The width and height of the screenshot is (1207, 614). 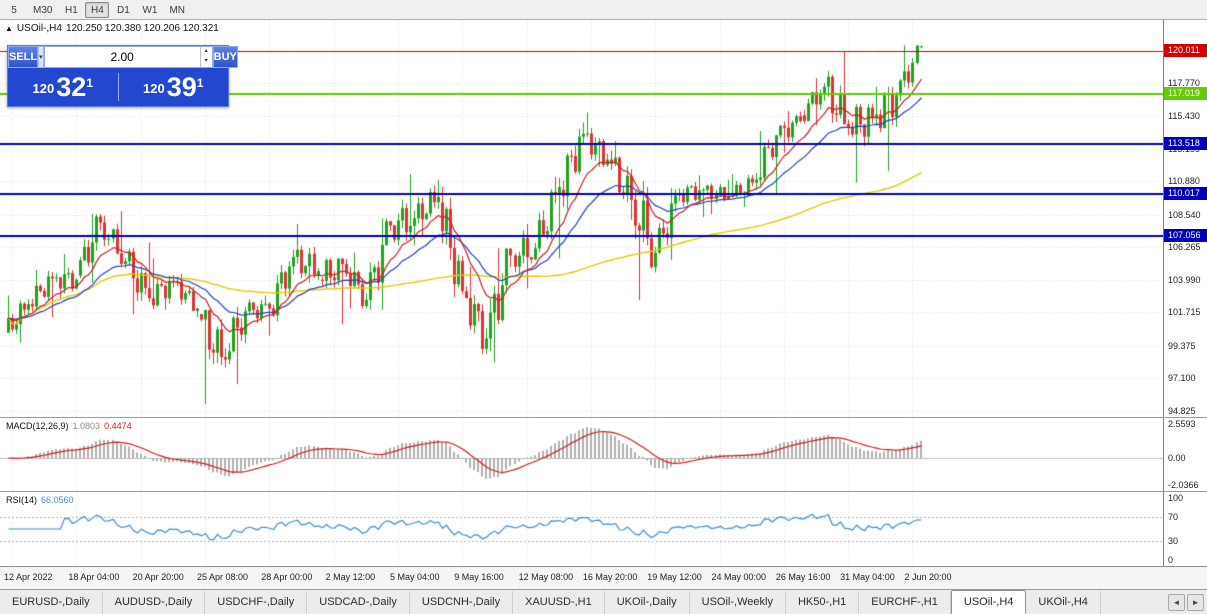 What do you see at coordinates (546, 577) in the screenshot?
I see `time-axis-label: 12 May 08:00` at bounding box center [546, 577].